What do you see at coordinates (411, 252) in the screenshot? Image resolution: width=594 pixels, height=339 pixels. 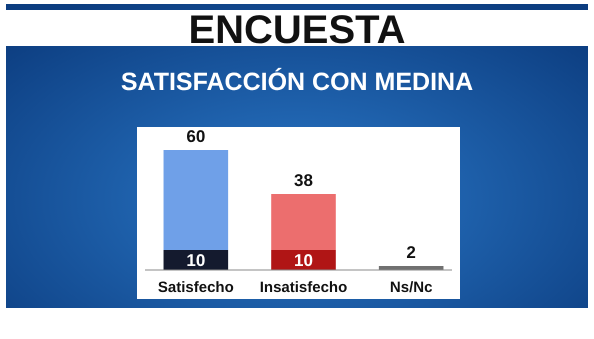 I see `total-label: 2` at bounding box center [411, 252].